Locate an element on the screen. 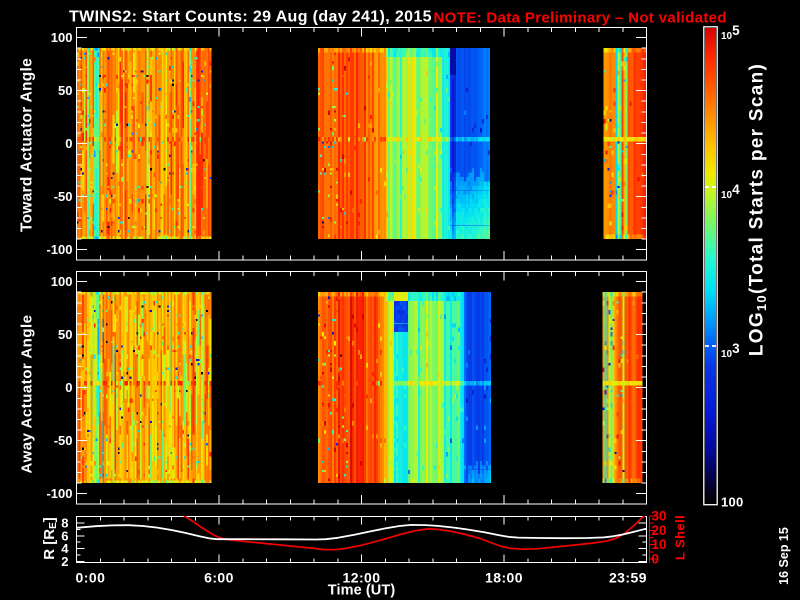 Image resolution: width=800 pixels, height=600 pixels. svg-text: 0:00 is located at coordinates (91, 578).